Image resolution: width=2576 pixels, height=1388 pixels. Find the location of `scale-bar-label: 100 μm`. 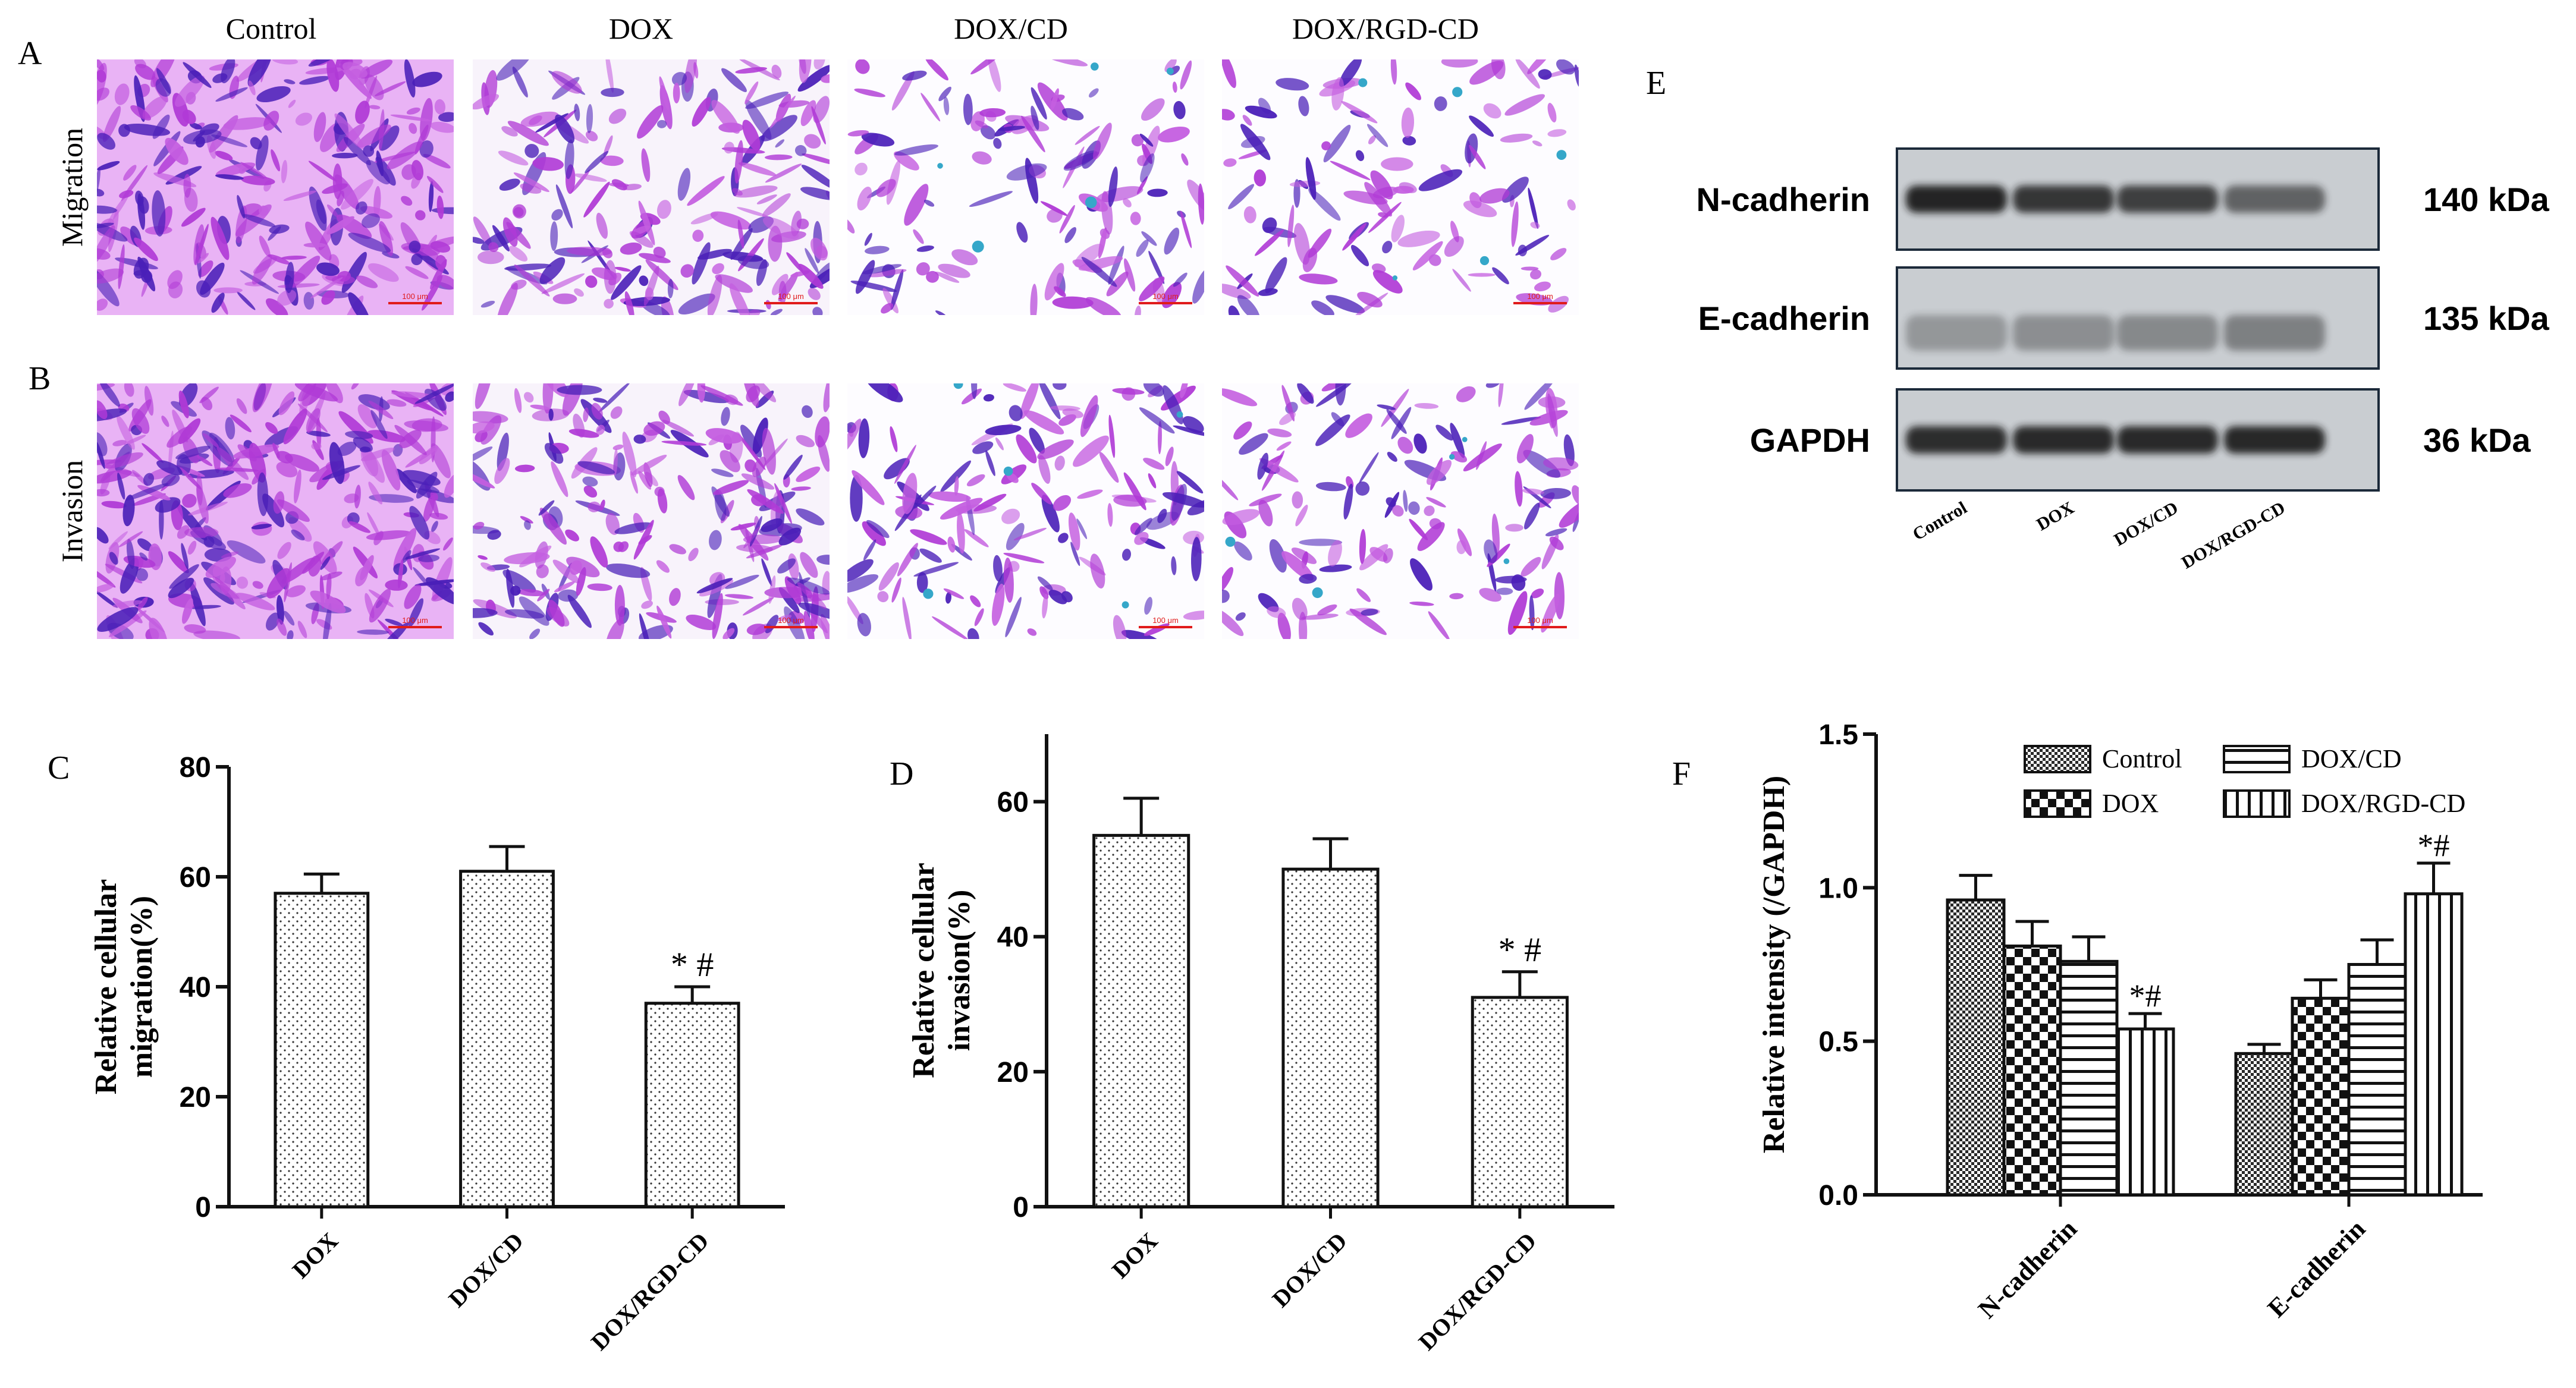

scale-bar-label: 100 μm is located at coordinates (791, 297).